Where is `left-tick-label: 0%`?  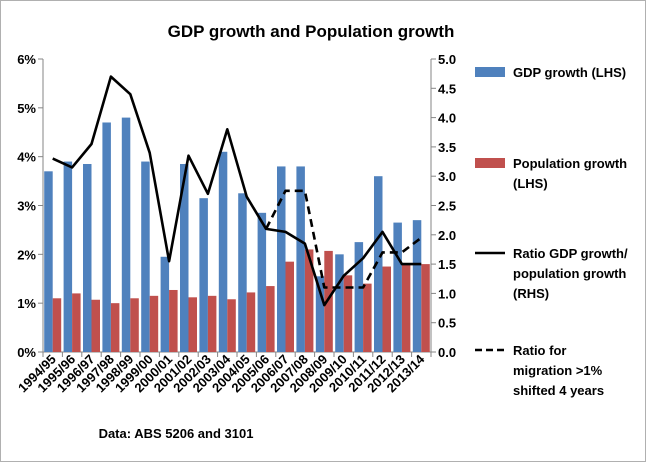 left-tick-label: 0% is located at coordinates (26, 352).